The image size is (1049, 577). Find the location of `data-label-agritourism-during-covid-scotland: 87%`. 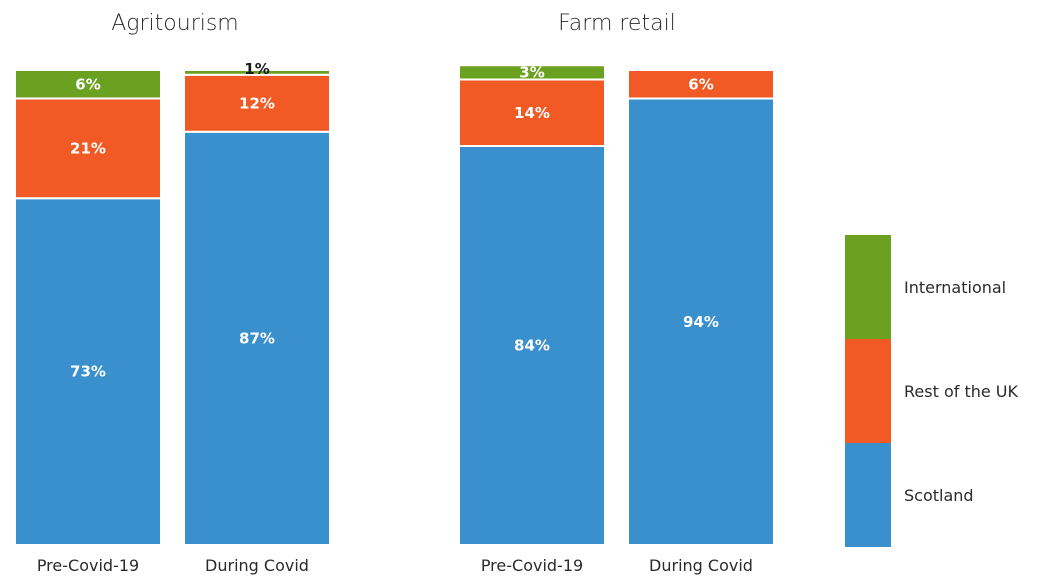

data-label-agritourism-during-covid-scotland: 87% is located at coordinates (257, 338).